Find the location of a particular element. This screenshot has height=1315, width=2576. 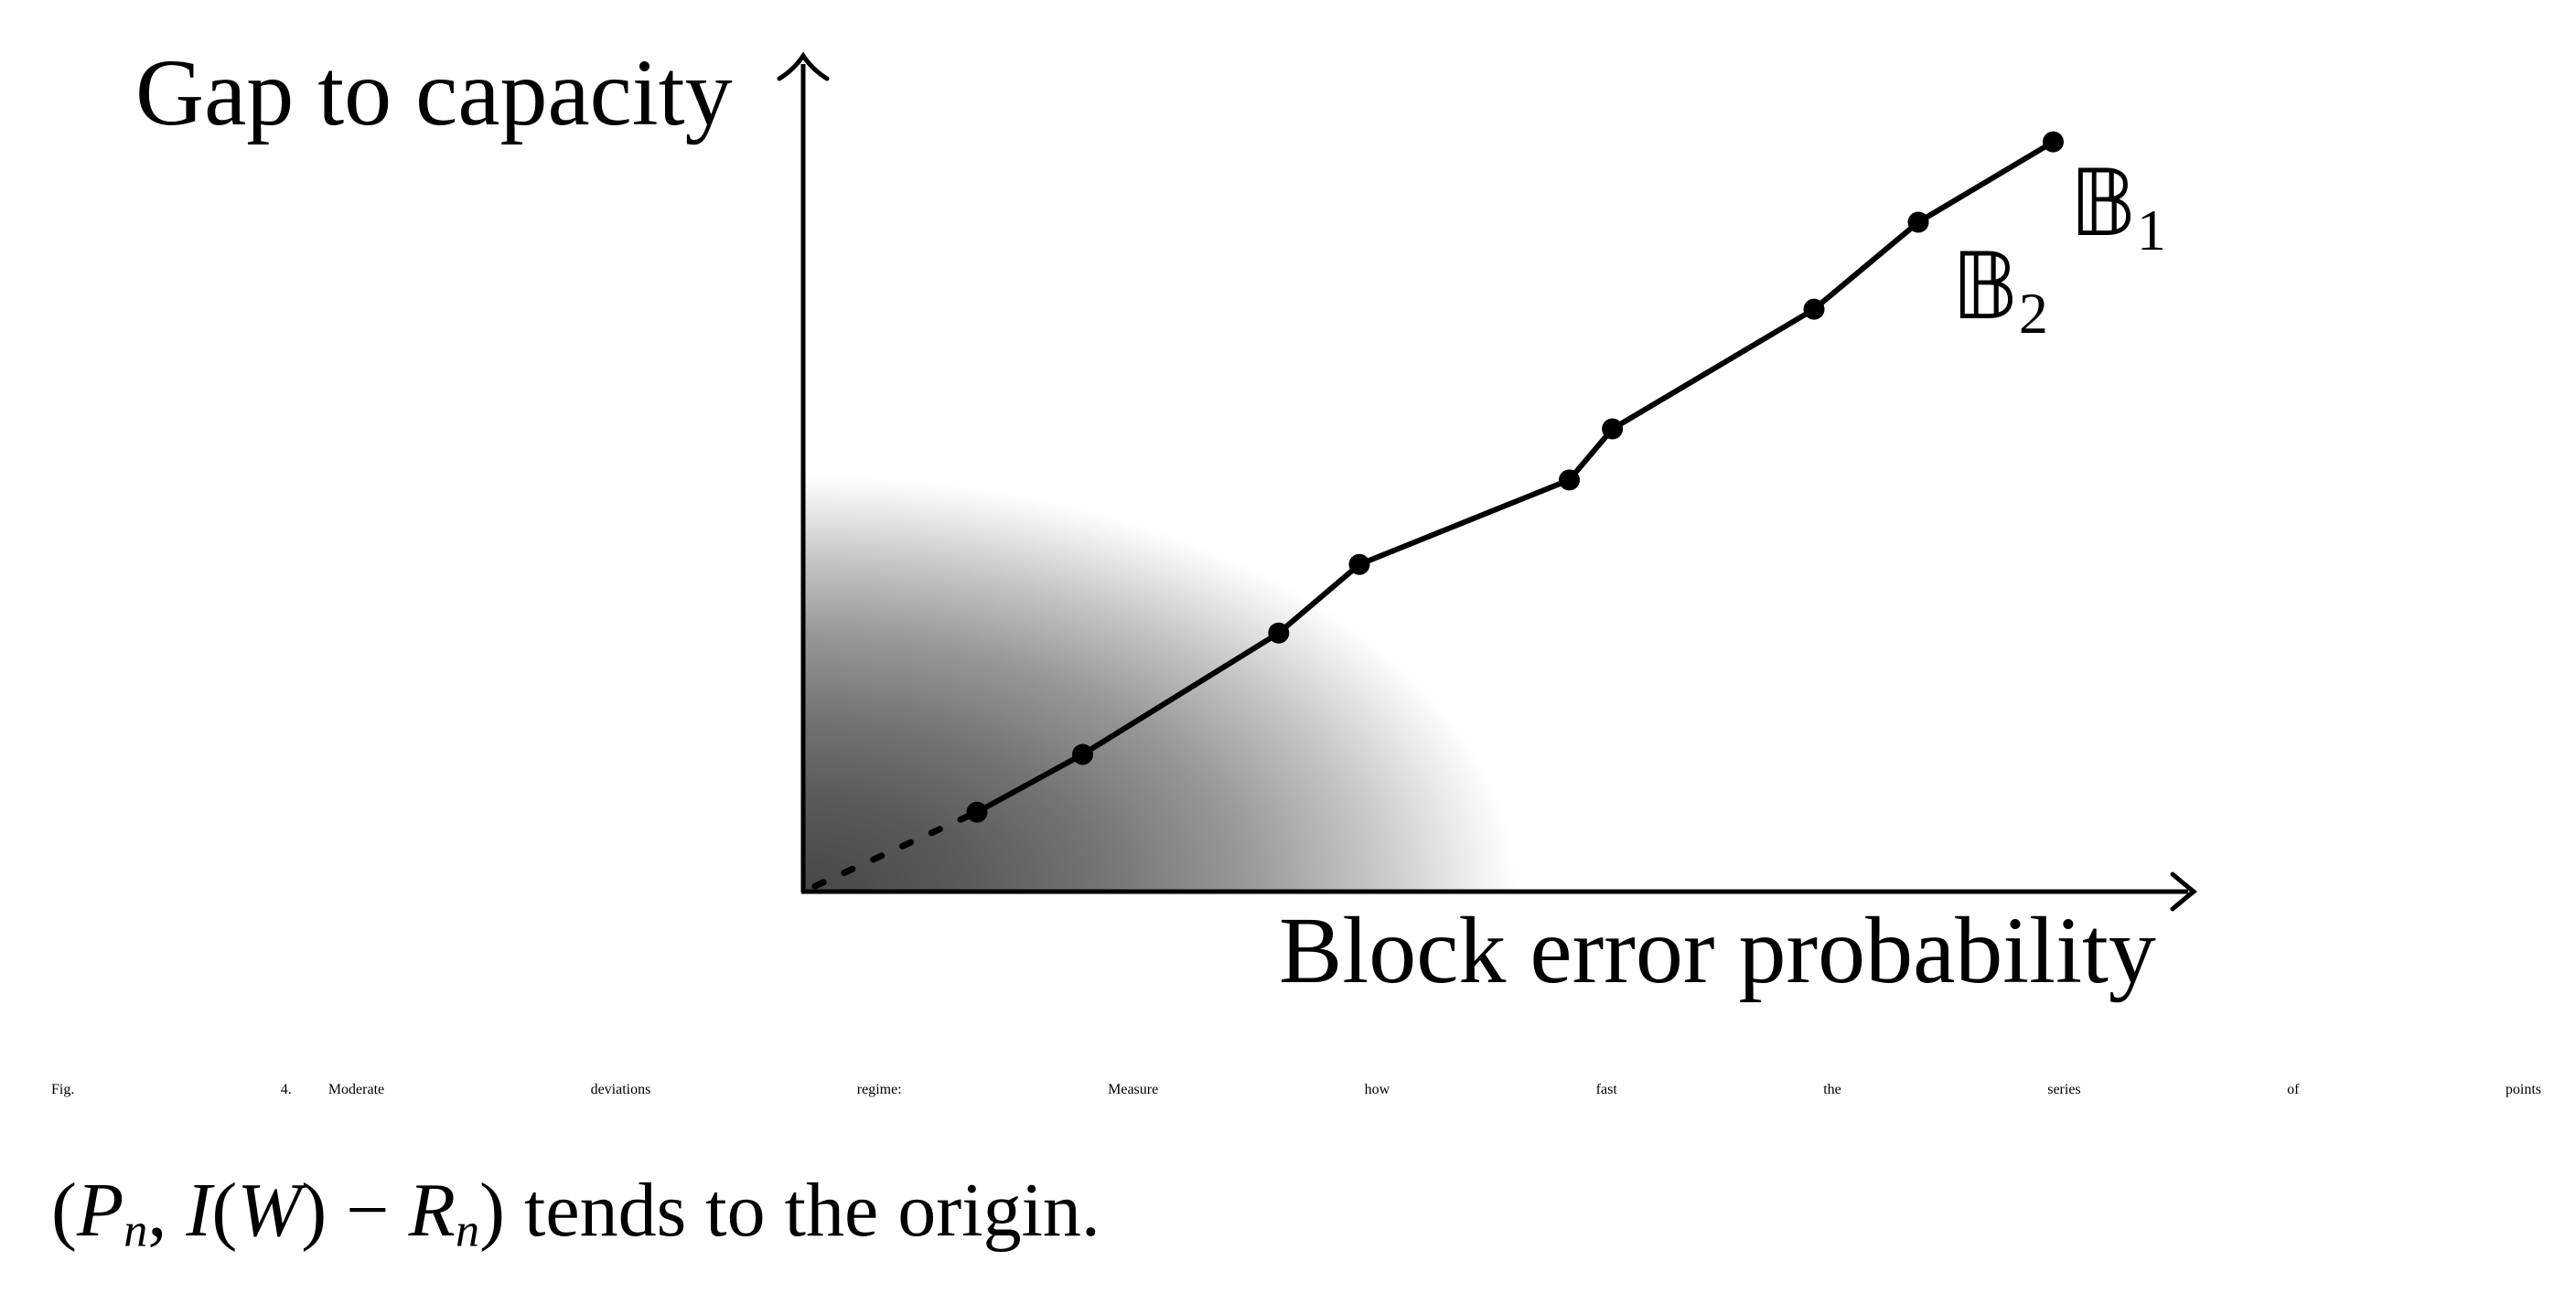

series-point-label-b2: 𝔹2 is located at coordinates (1999, 292).